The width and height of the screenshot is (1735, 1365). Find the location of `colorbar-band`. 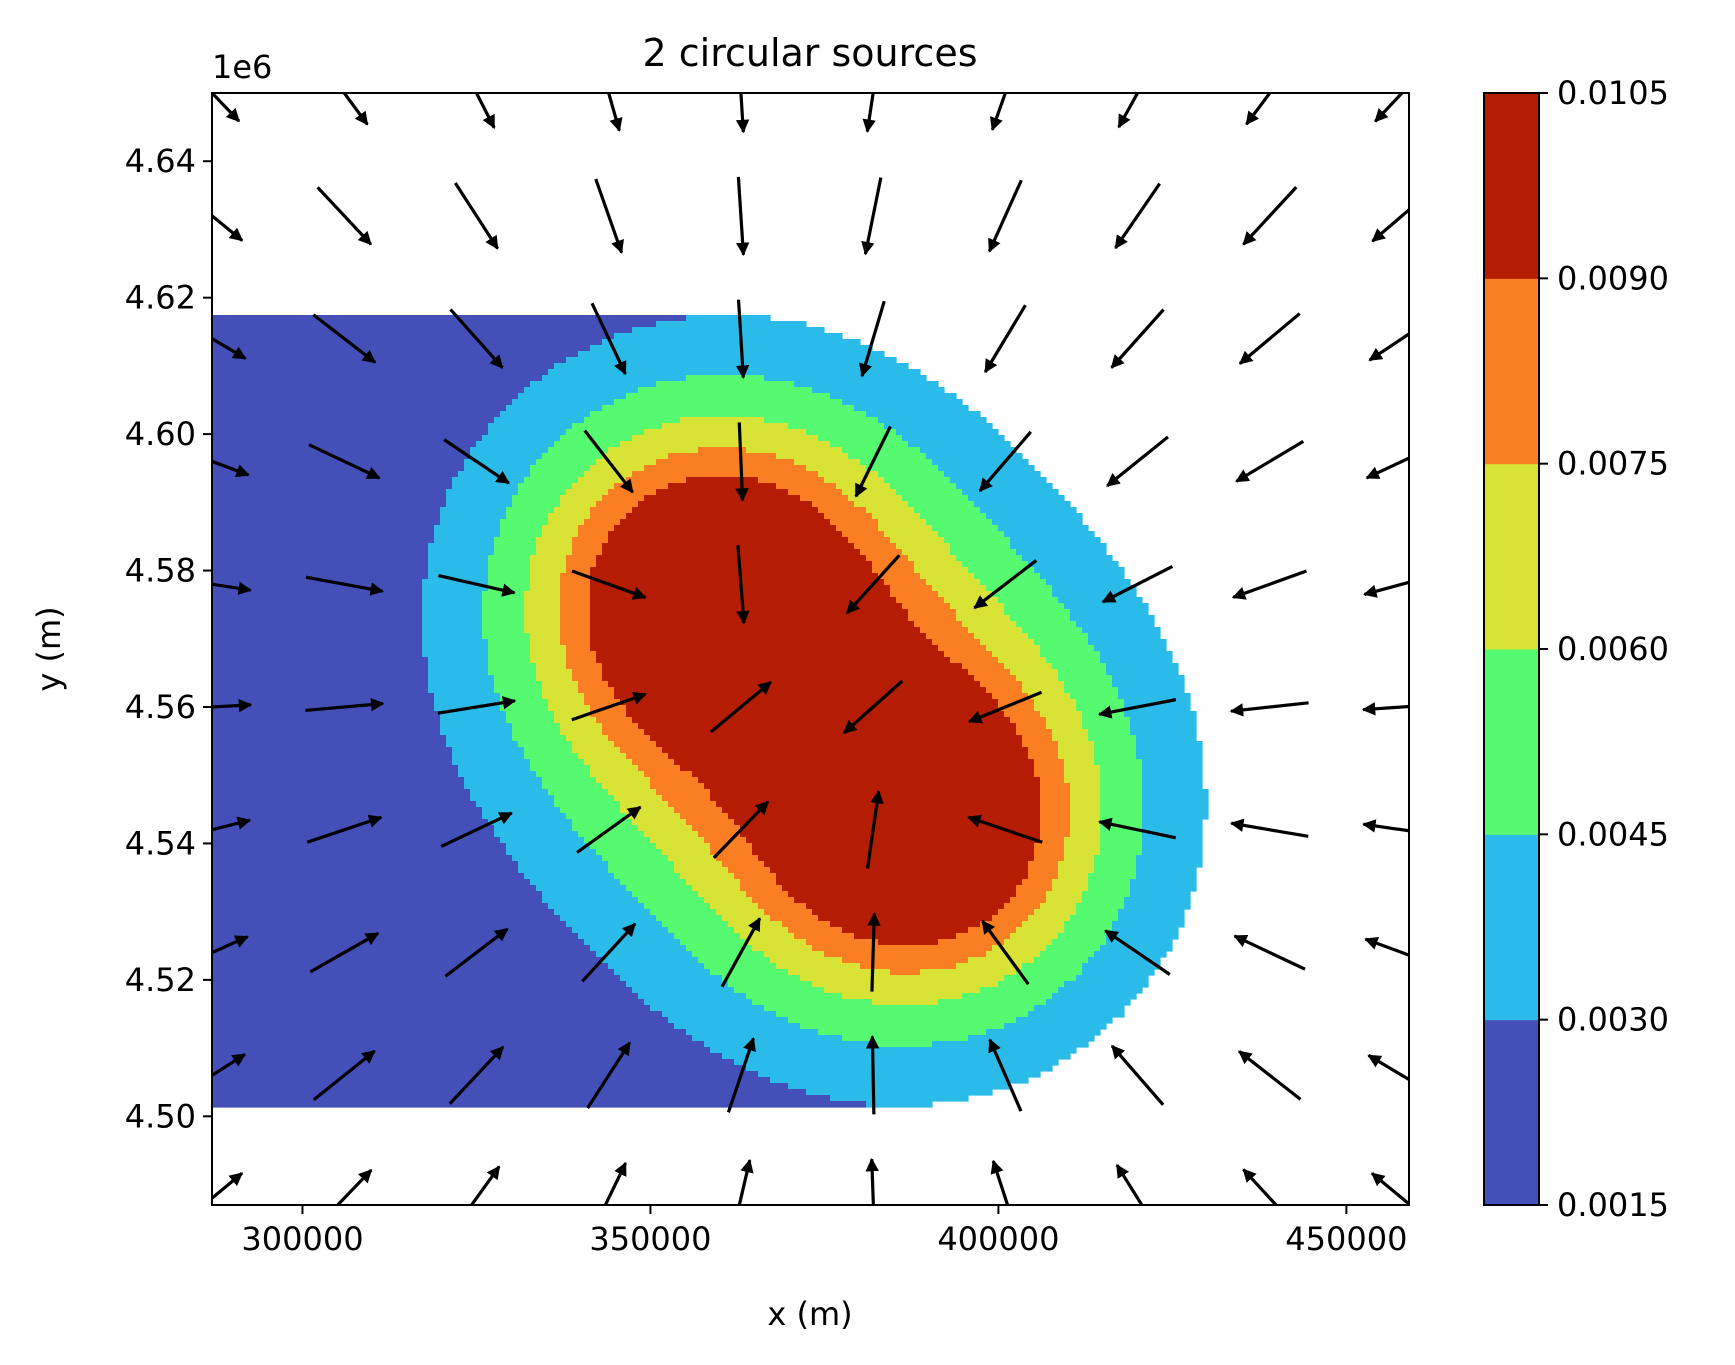

colorbar-band is located at coordinates (1511, 742).